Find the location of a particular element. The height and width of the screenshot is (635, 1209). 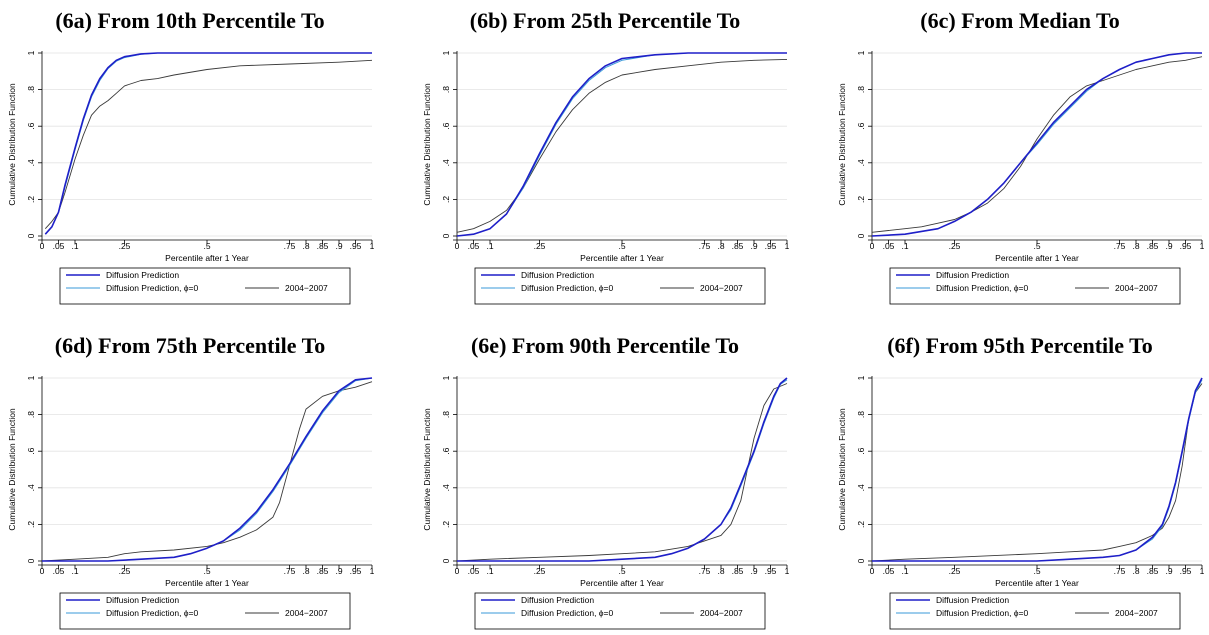

chart-title: (6a) From 10th Percentile To is located at coordinates (189, 20).